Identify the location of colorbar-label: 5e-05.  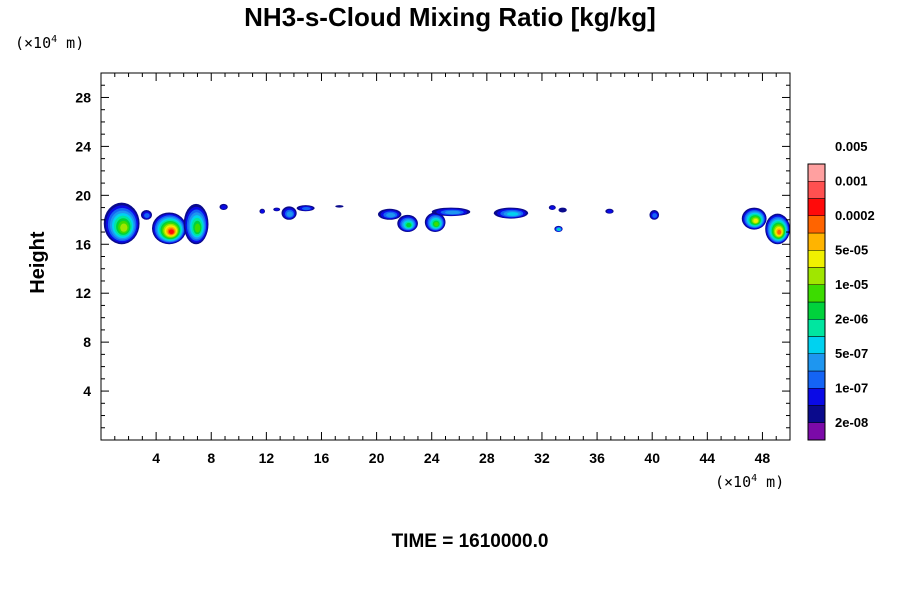
(851, 249).